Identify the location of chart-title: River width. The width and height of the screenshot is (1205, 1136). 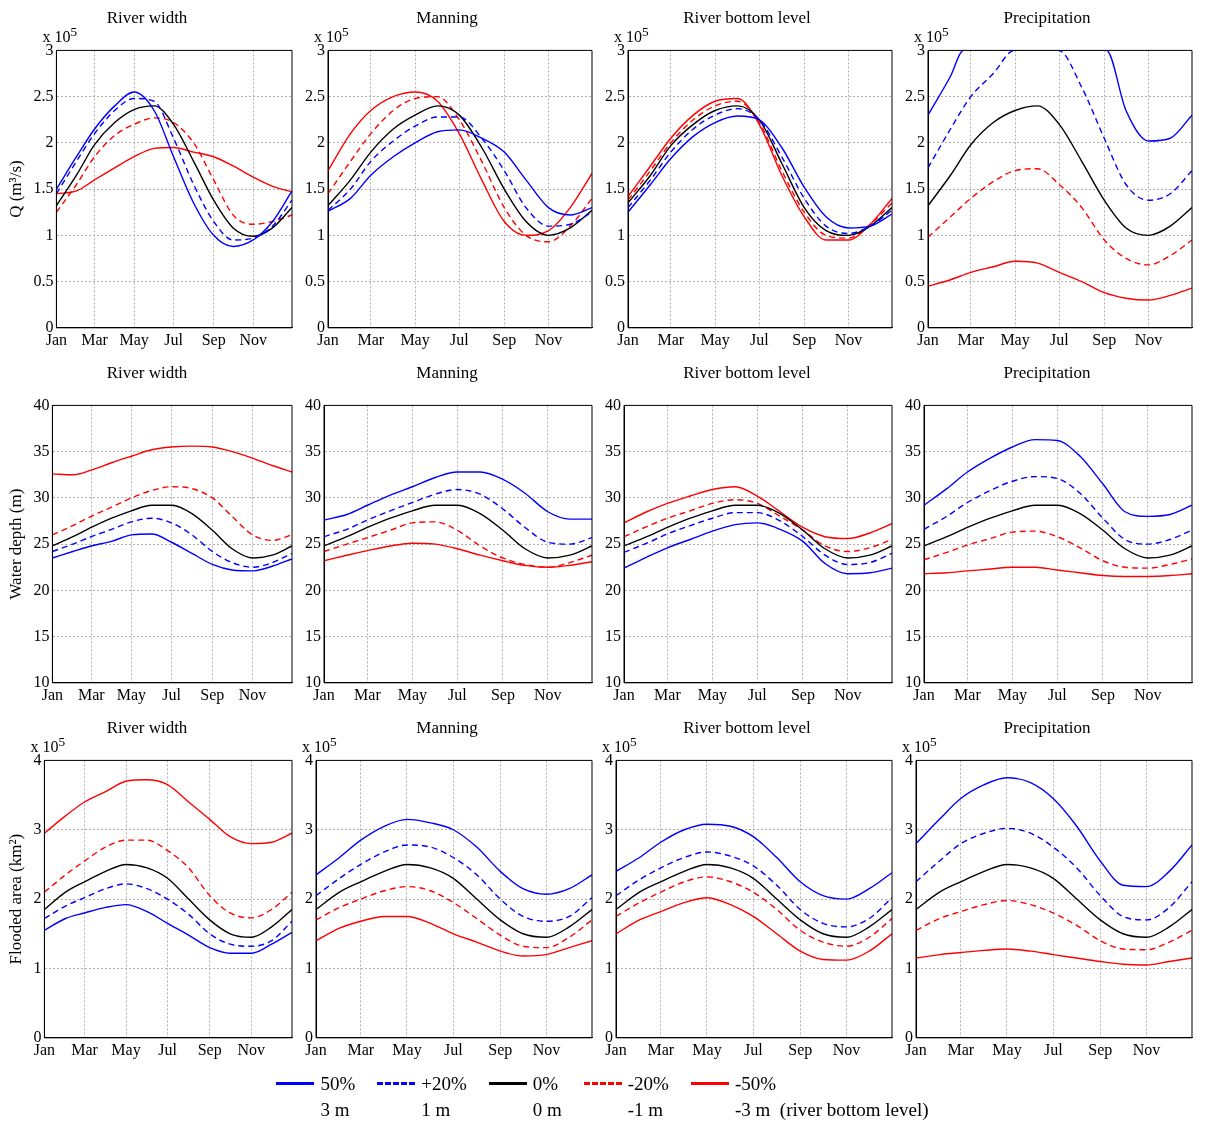
(147, 17).